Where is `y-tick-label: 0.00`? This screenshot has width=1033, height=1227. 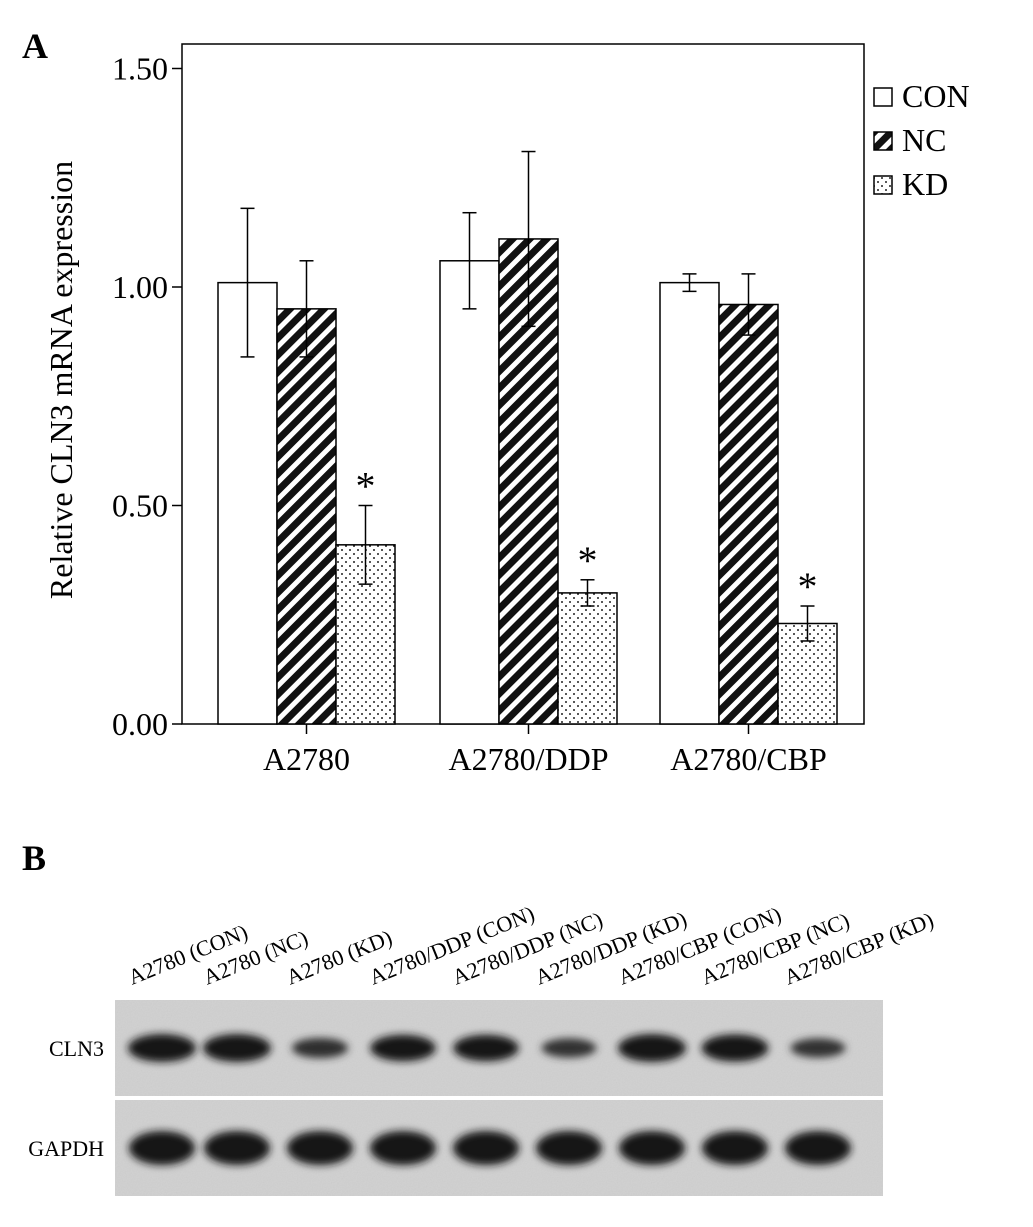 y-tick-label: 0.00 is located at coordinates (140, 724).